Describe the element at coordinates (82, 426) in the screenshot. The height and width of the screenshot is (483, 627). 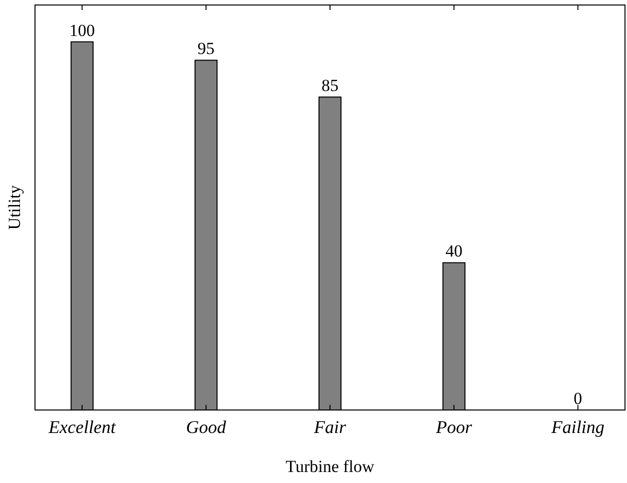
I see `x-tick-label: Excellent` at that location.